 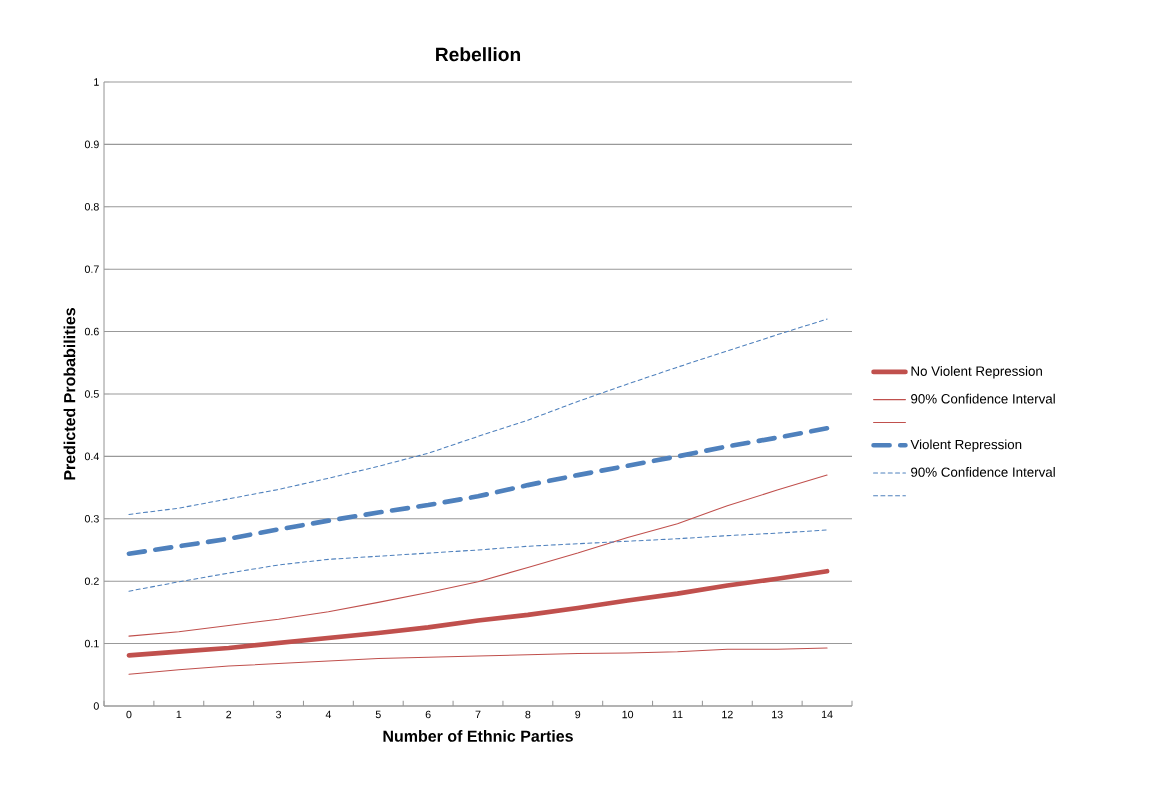 What do you see at coordinates (628, 714) in the screenshot?
I see `x-tick-label: 10` at bounding box center [628, 714].